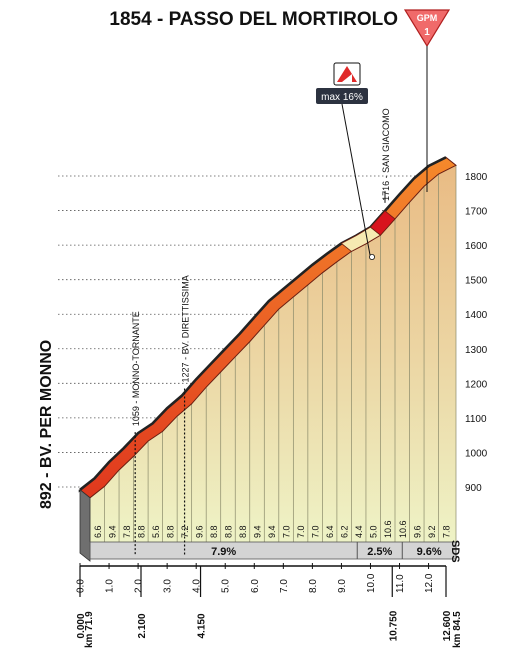  What do you see at coordinates (400, 583) in the screenshot?
I see `x-tick-label: 11.0` at bounding box center [400, 583].